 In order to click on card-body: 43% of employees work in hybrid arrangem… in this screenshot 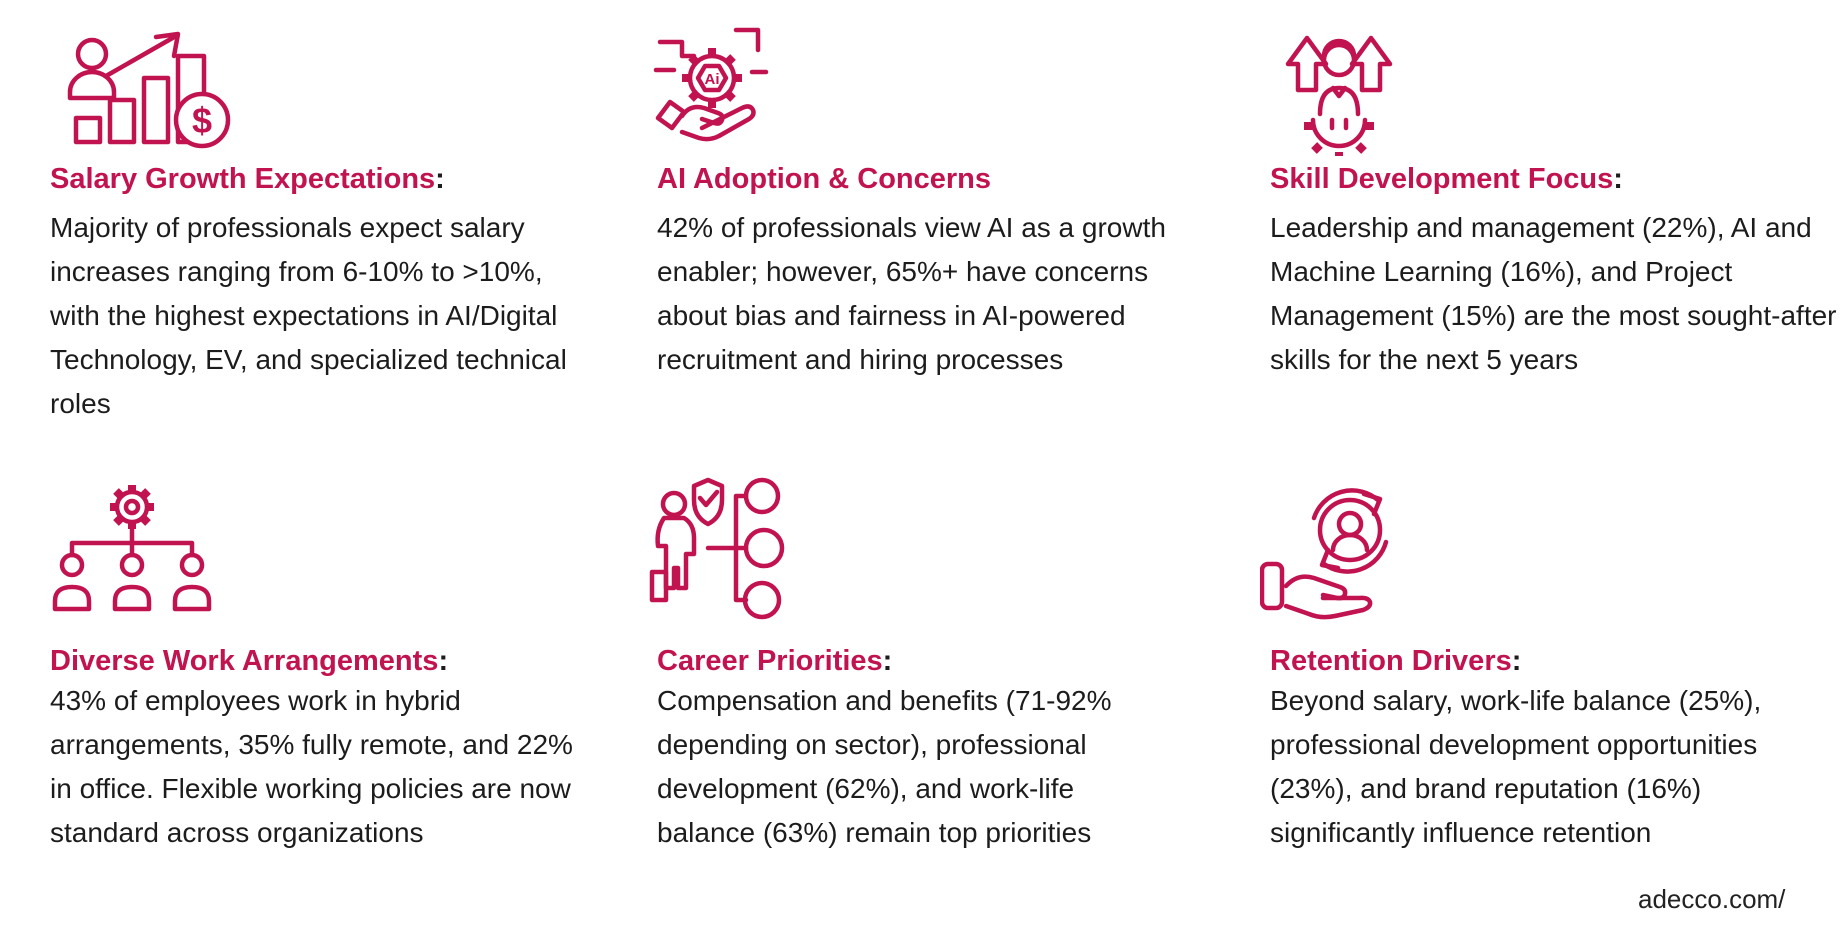, I will do `click(311, 766)`.